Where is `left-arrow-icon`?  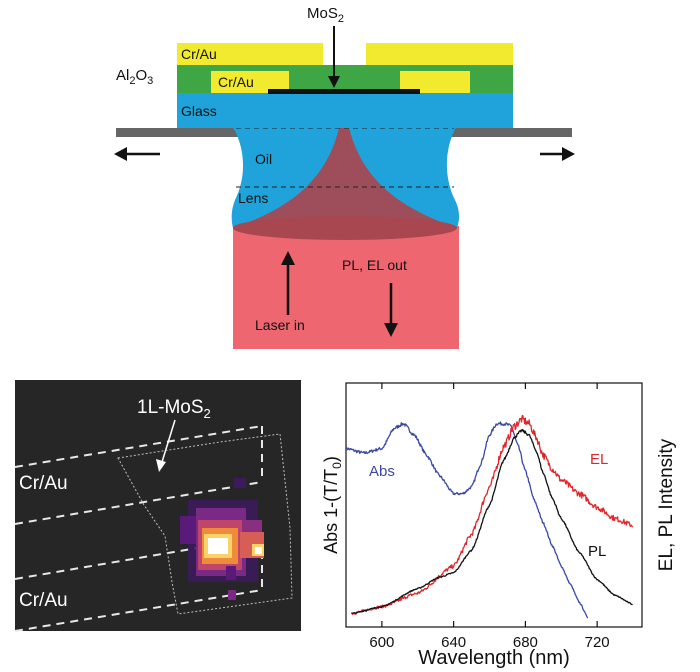
left-arrow-icon is located at coordinates (137, 154).